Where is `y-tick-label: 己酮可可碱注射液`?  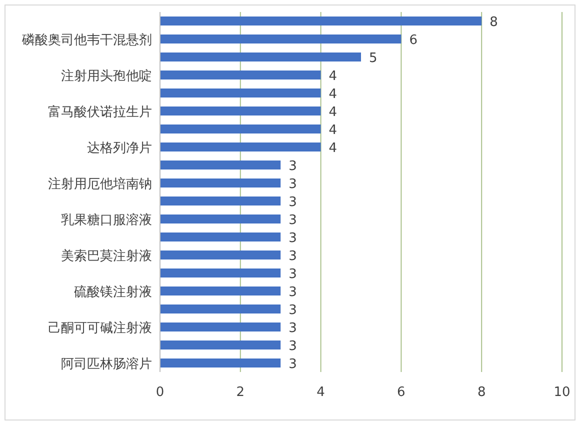 y-tick-label: 己酮可可碱注射液 is located at coordinates (100, 328).